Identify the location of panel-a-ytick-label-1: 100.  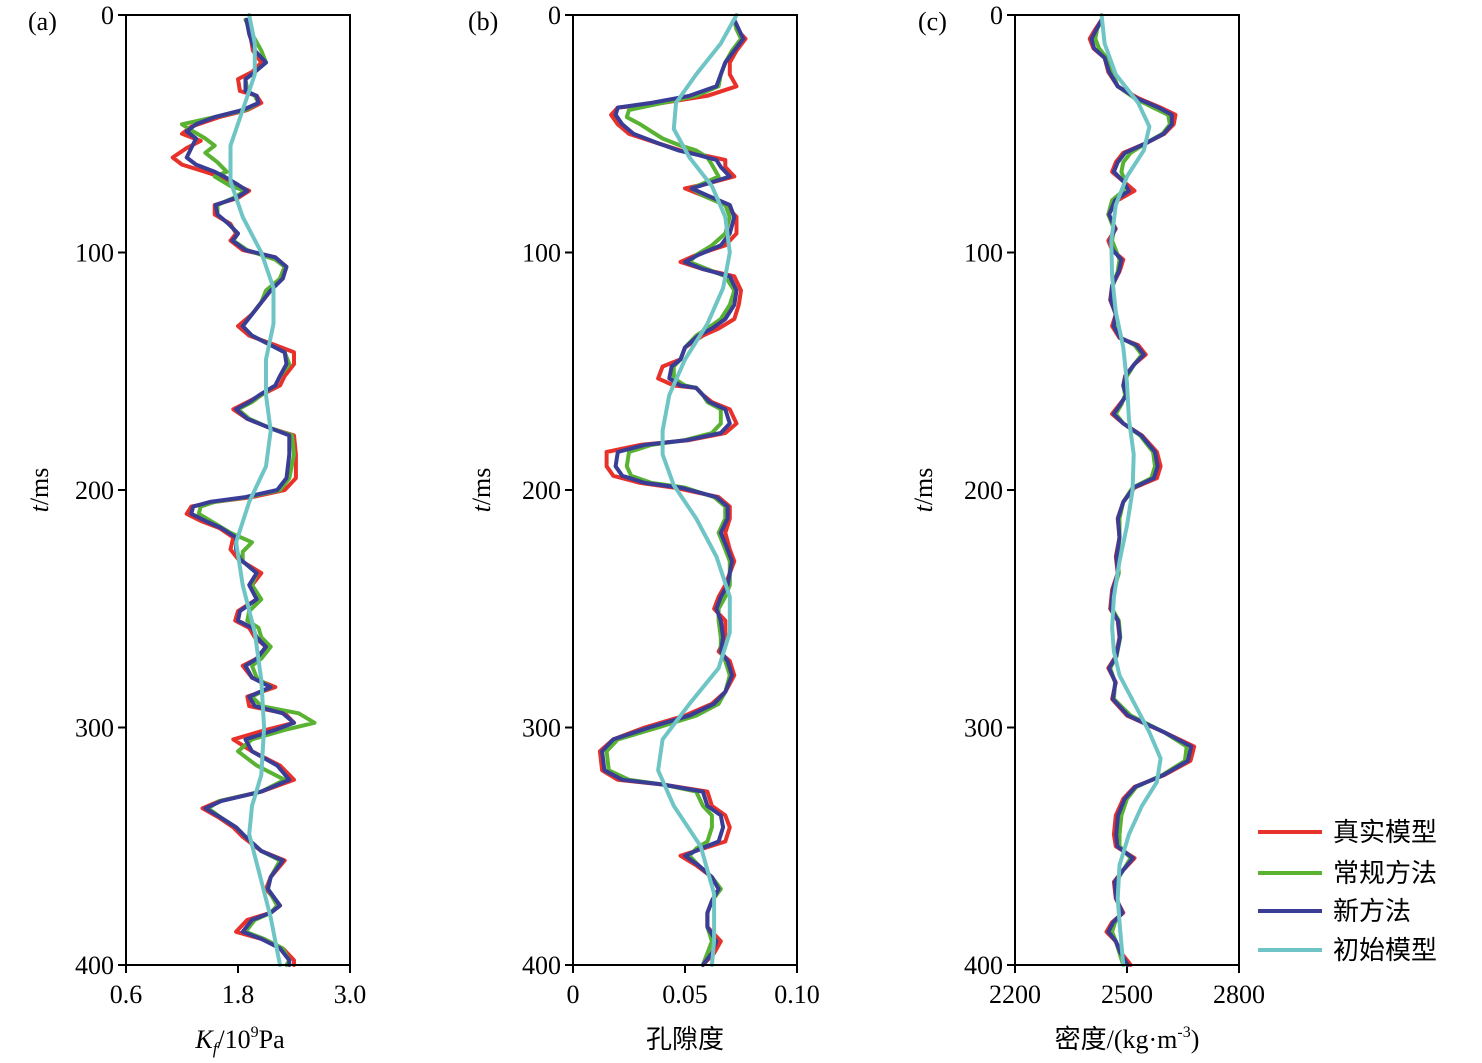
(94, 253).